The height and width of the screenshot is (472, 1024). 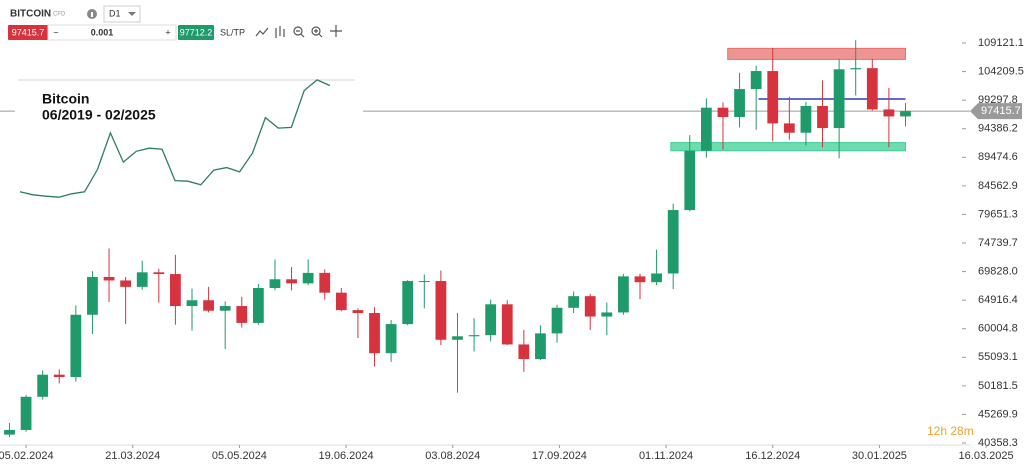 I want to click on symbol: BITCOIN, so click(x=30, y=14).